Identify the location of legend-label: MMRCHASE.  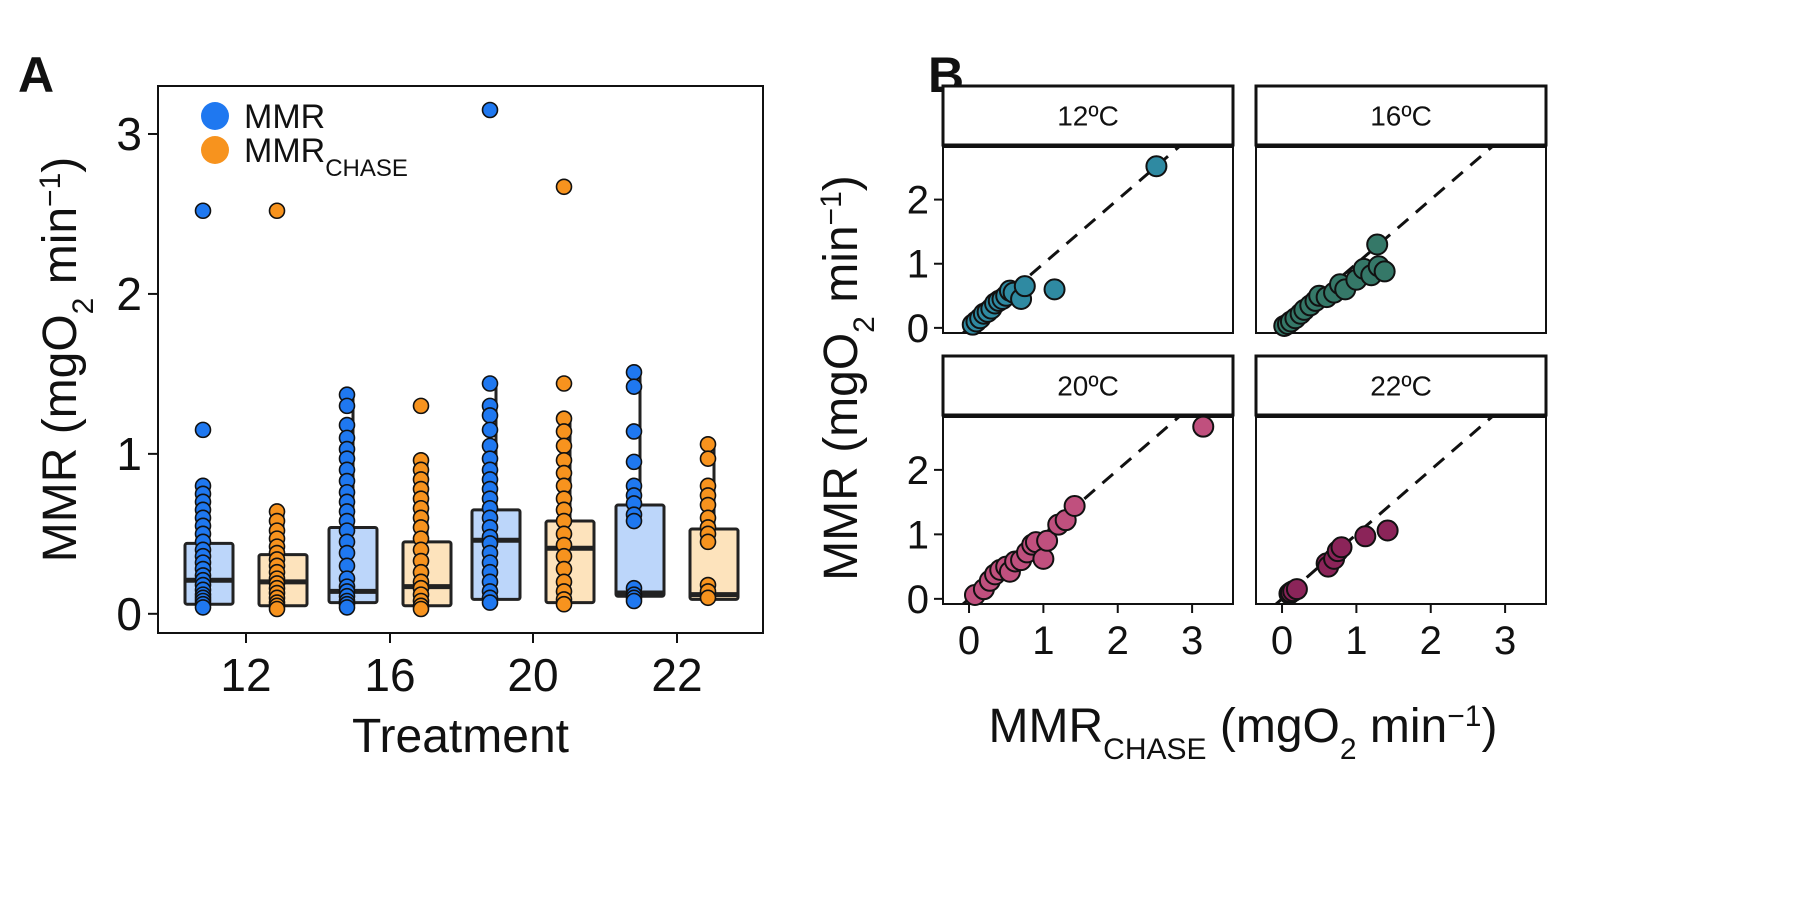
(326, 157).